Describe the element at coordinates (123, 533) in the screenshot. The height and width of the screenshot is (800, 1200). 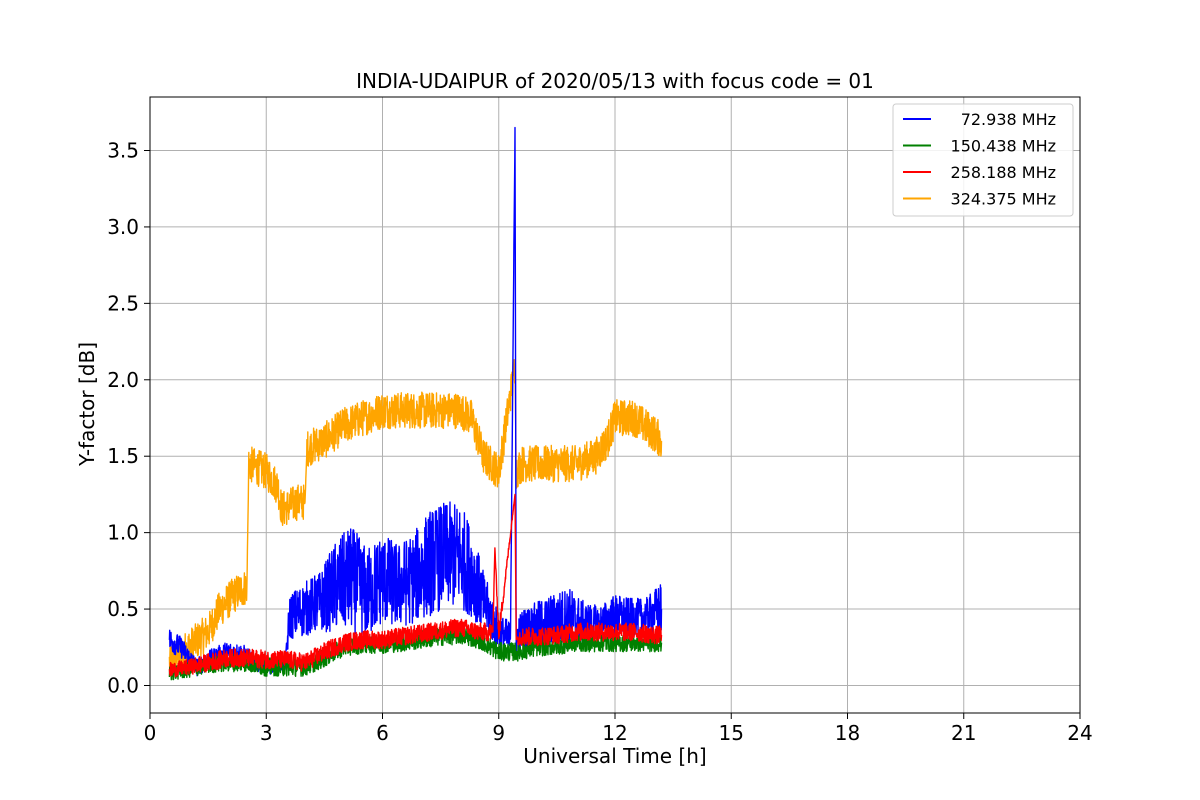
I see `y-tick-label: 1.0` at that location.